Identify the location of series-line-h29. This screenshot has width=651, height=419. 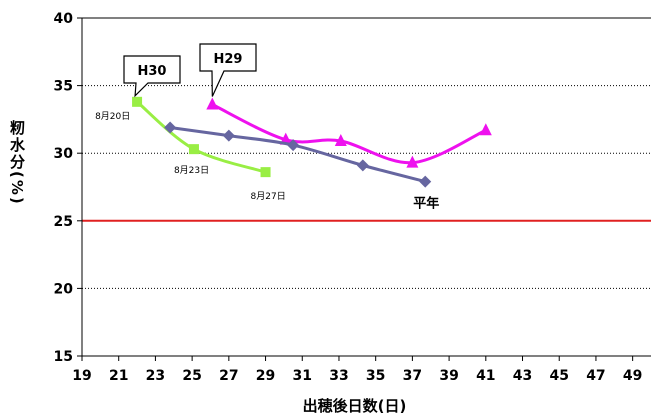
(349, 134).